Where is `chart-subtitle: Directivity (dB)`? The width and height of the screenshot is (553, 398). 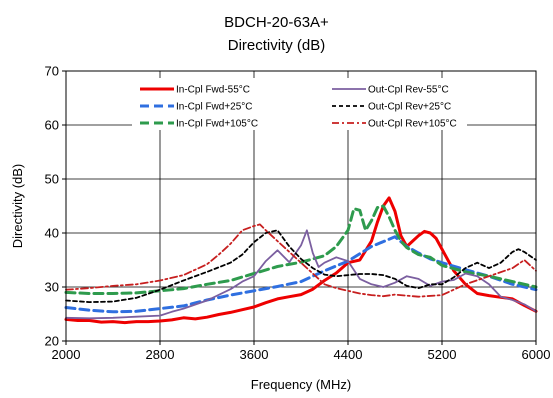 chart-subtitle: Directivity (dB) is located at coordinates (276, 45).